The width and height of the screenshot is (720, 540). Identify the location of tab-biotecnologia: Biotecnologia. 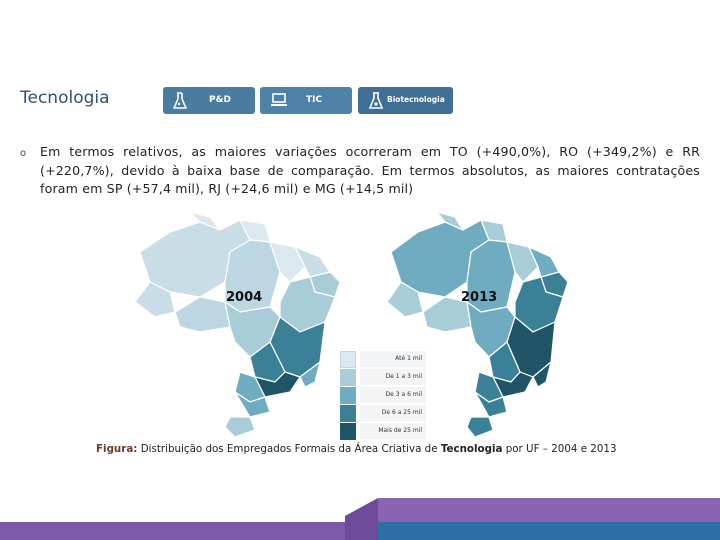
(405, 100).